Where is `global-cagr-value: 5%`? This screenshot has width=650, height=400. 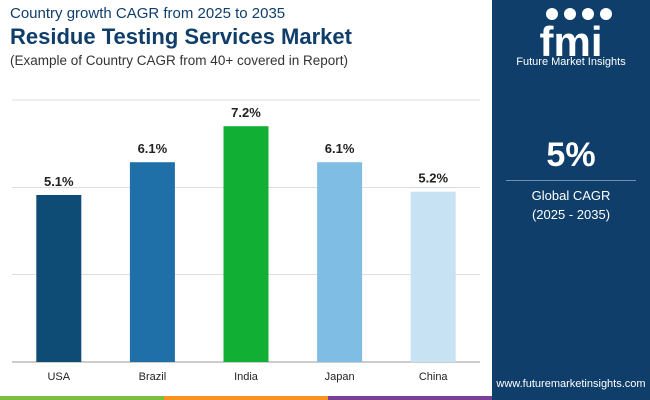 global-cagr-value: 5% is located at coordinates (571, 155).